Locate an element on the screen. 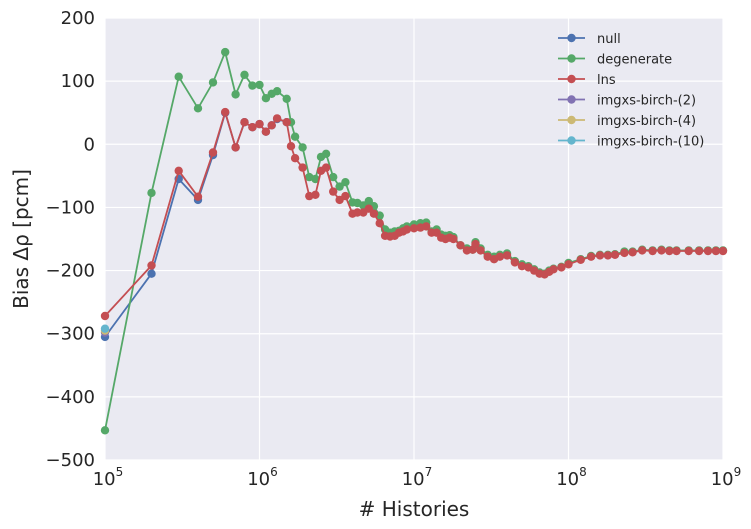  legend-item: imgxs-birch-(2) is located at coordinates (627, 101).